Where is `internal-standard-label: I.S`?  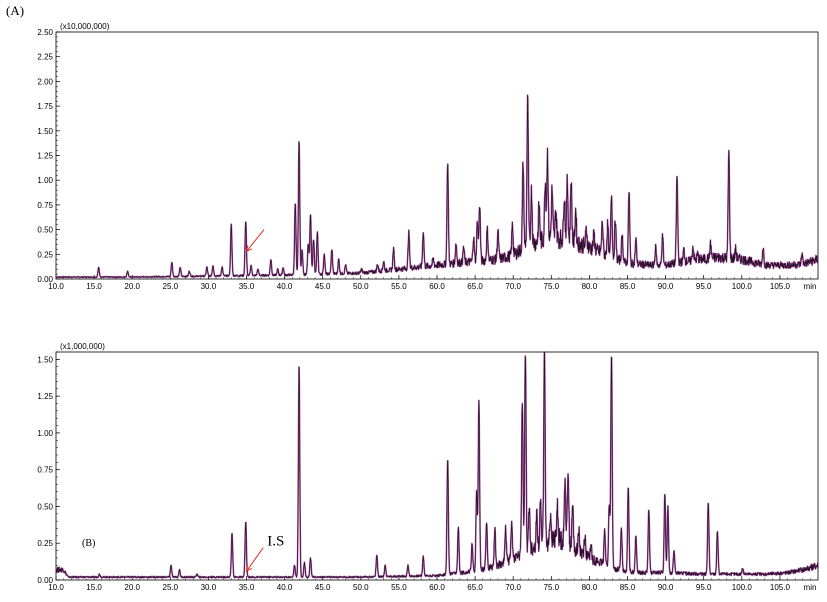 internal-standard-label: I.S is located at coordinates (275, 542).